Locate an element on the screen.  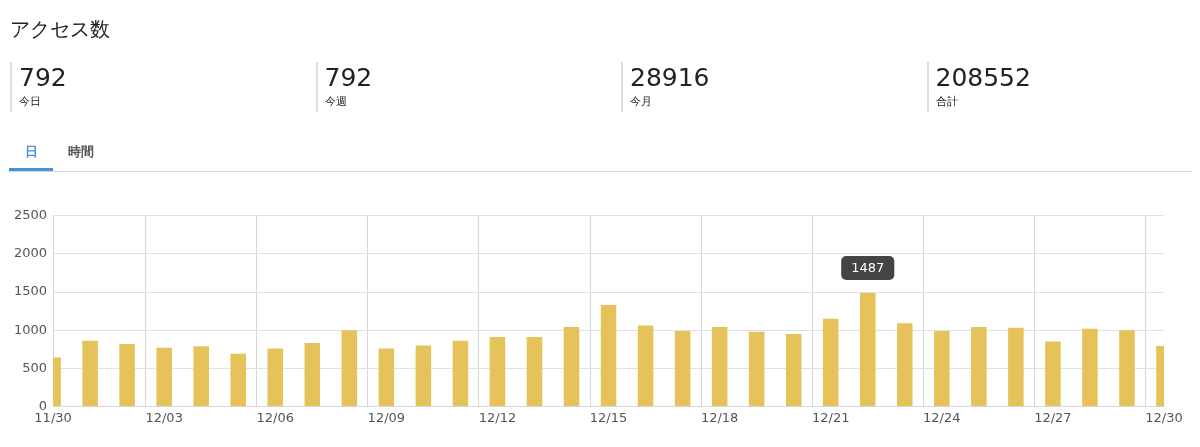
text: 日 is located at coordinates (31, 157).